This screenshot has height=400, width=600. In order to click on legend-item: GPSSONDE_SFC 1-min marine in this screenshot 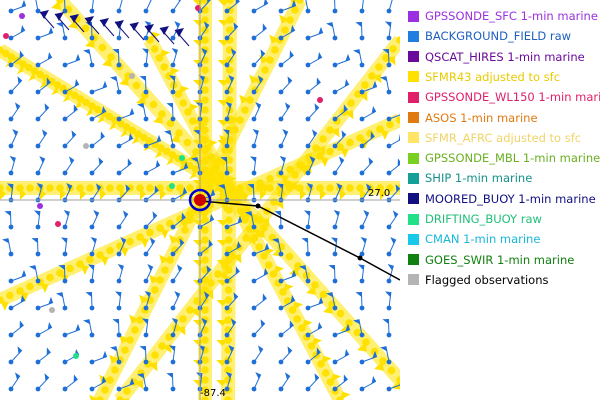, I will do `click(503, 16)`.